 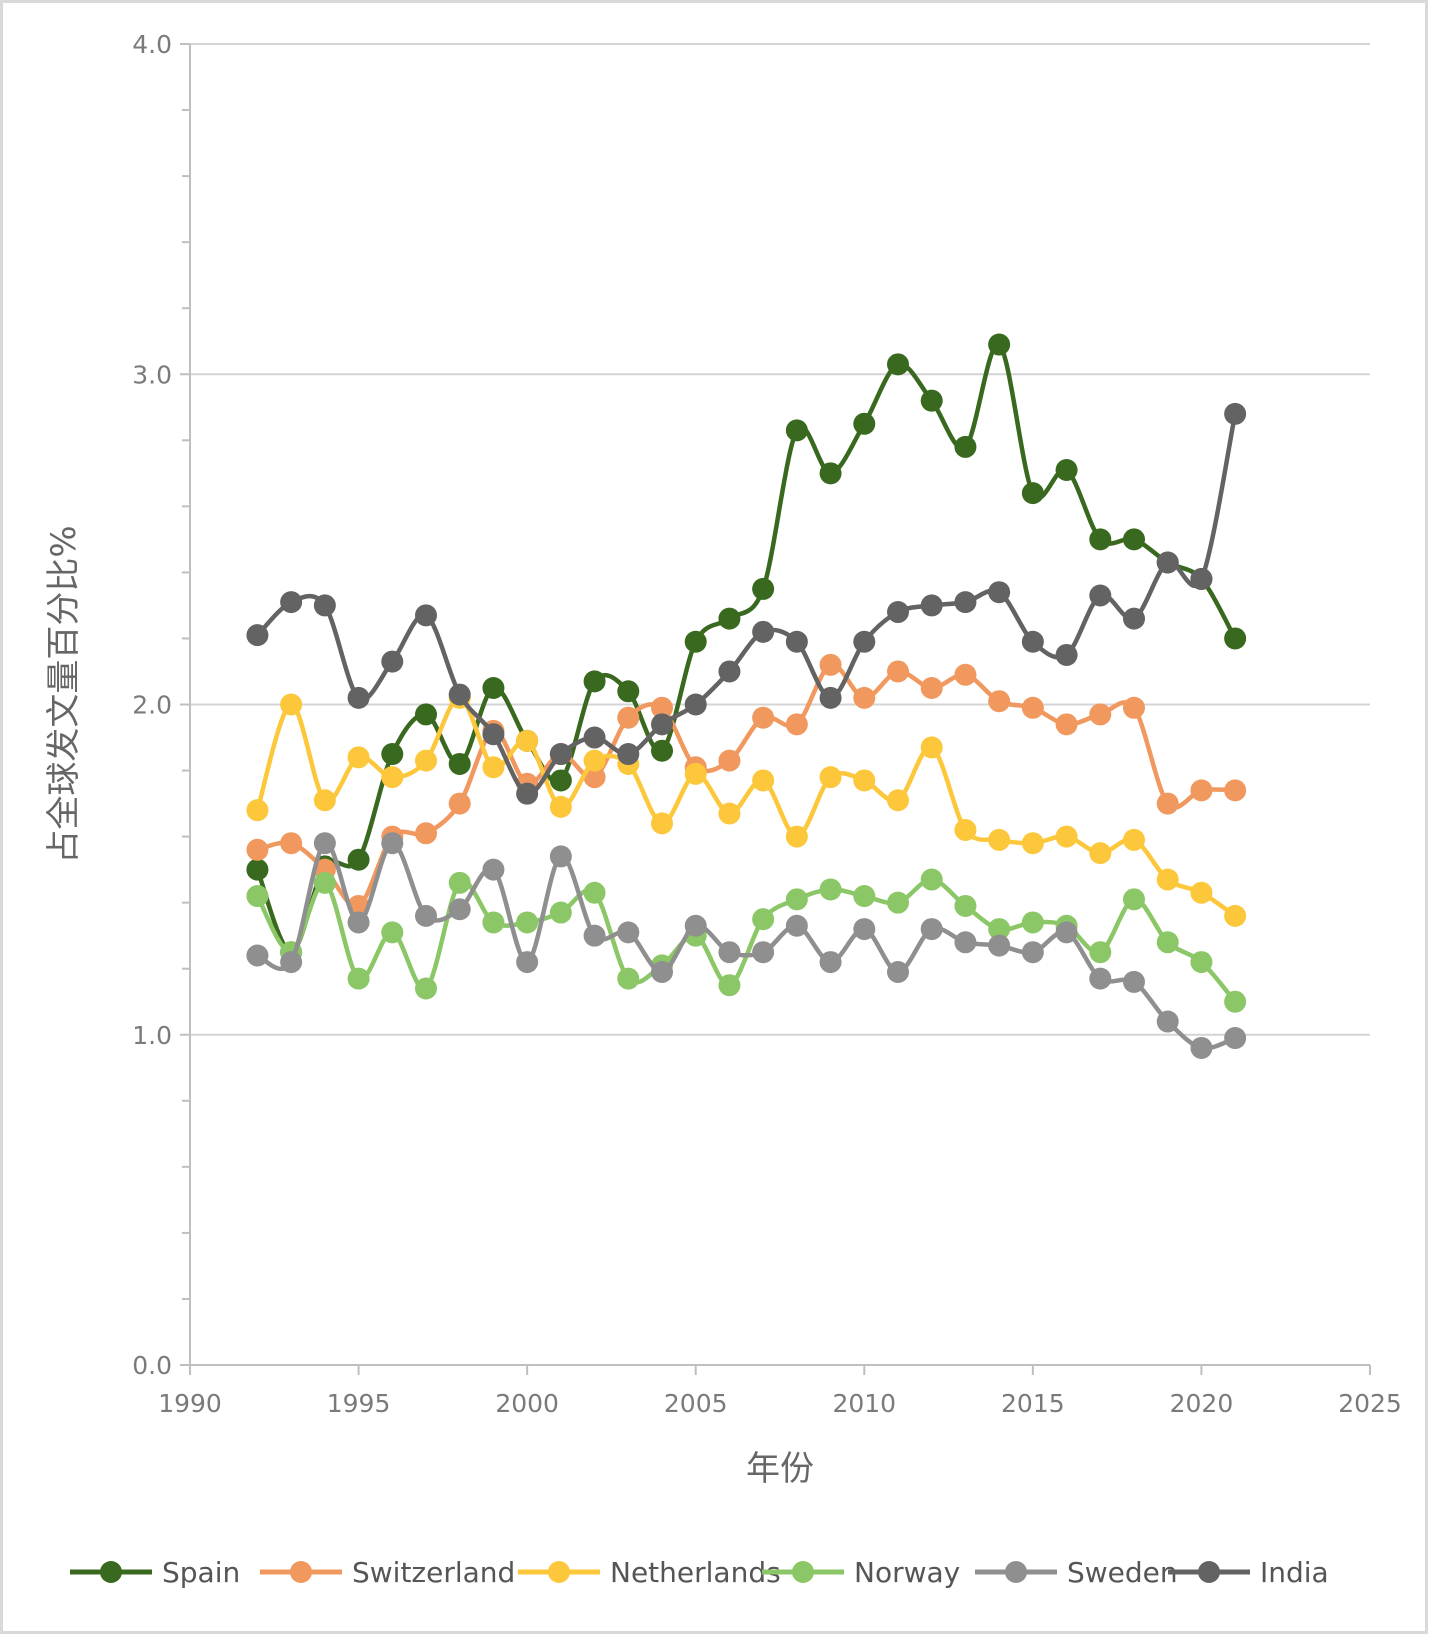 What do you see at coordinates (560, 754) in the screenshot?
I see `data-point-india-2001` at bounding box center [560, 754].